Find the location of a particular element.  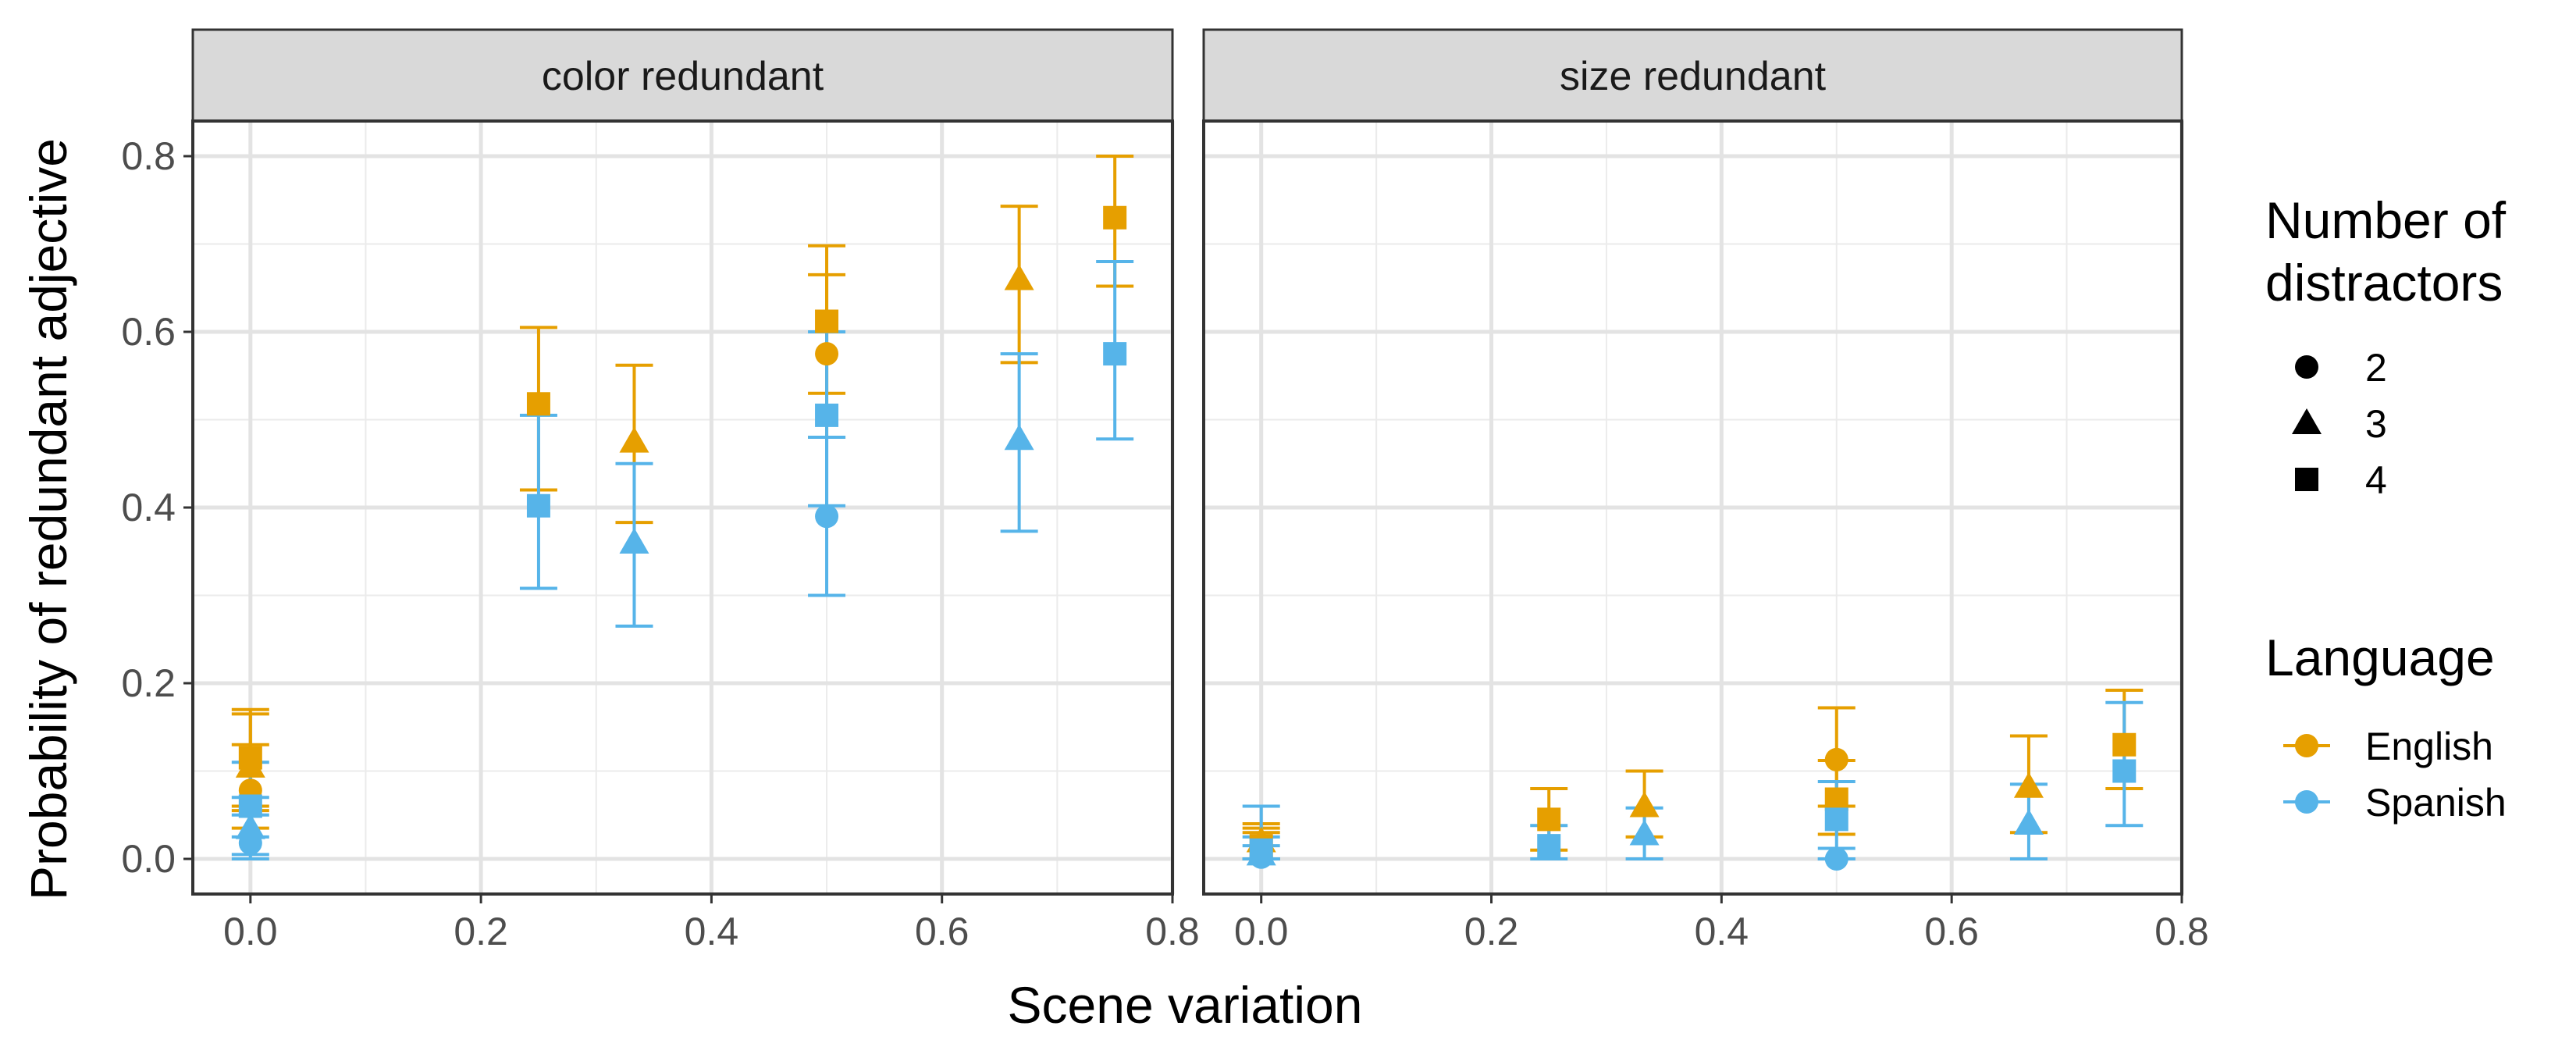

legend-shape-label: 2 is located at coordinates (2376, 368).